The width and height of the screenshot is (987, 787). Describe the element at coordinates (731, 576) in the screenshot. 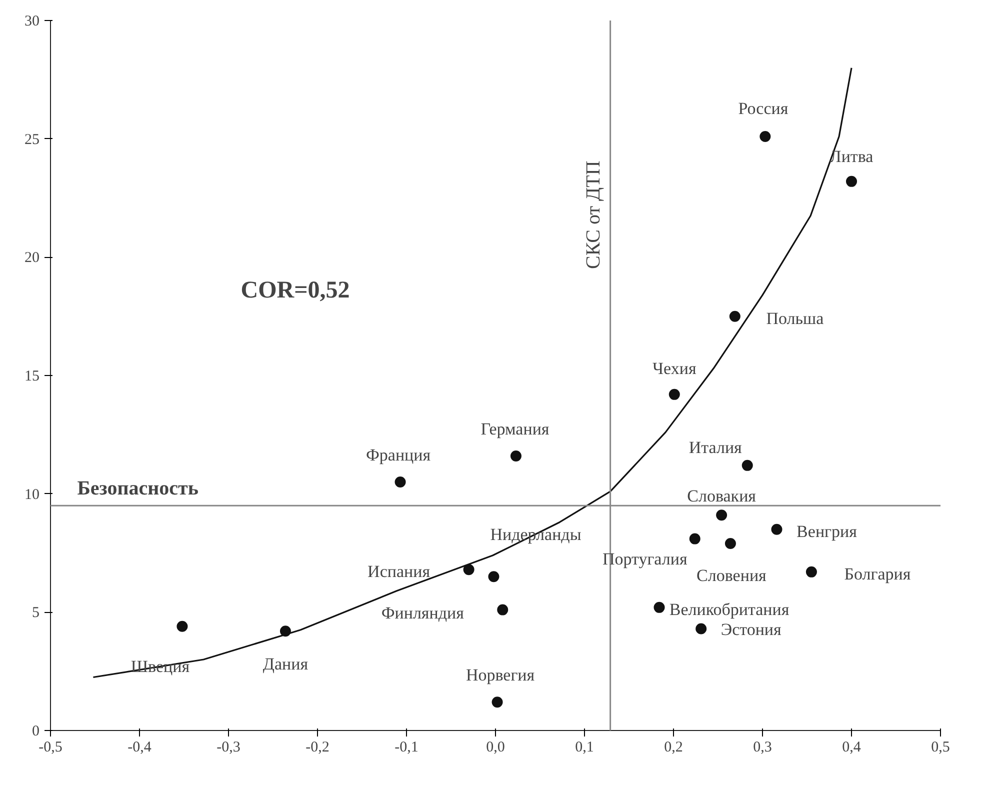

I see `annotation: Словения` at that location.